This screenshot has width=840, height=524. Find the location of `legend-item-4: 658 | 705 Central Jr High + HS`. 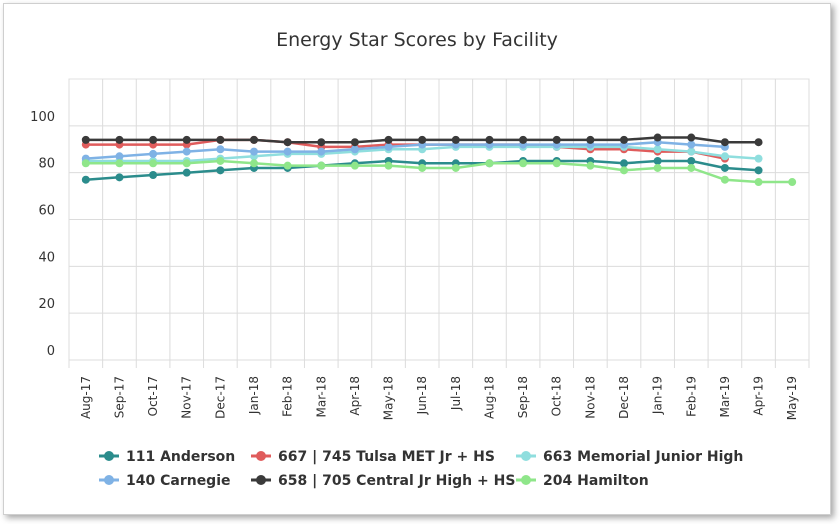

legend-item-4: 658 | 705 Central Jr High + HS is located at coordinates (383, 481).